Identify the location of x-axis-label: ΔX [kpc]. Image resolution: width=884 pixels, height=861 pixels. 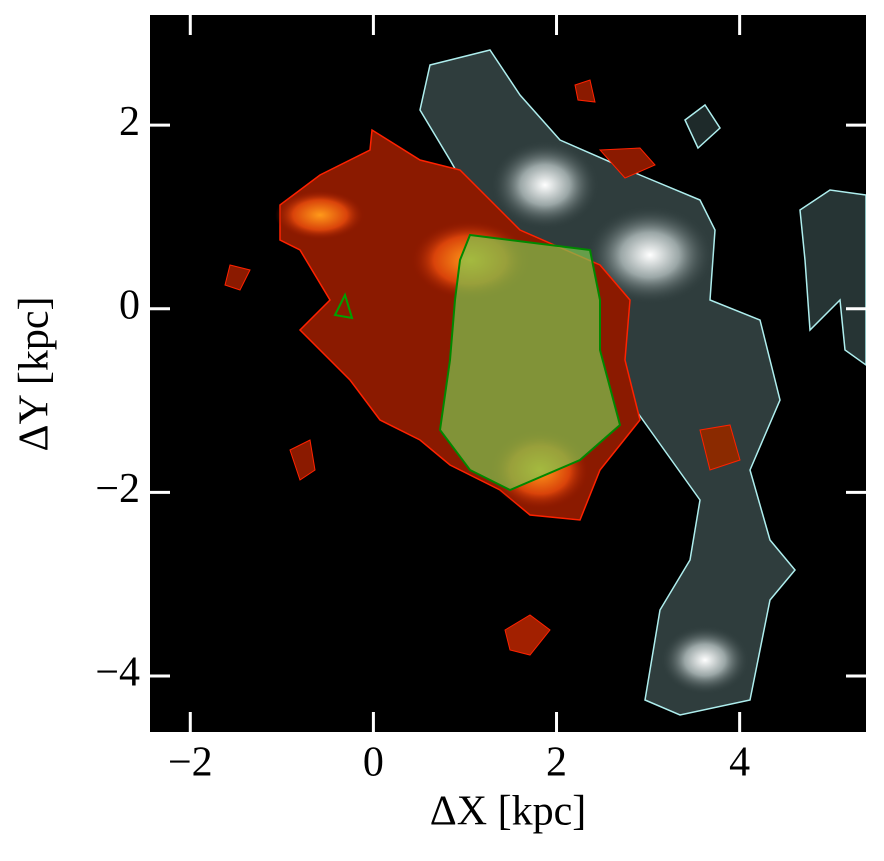
(508, 812).